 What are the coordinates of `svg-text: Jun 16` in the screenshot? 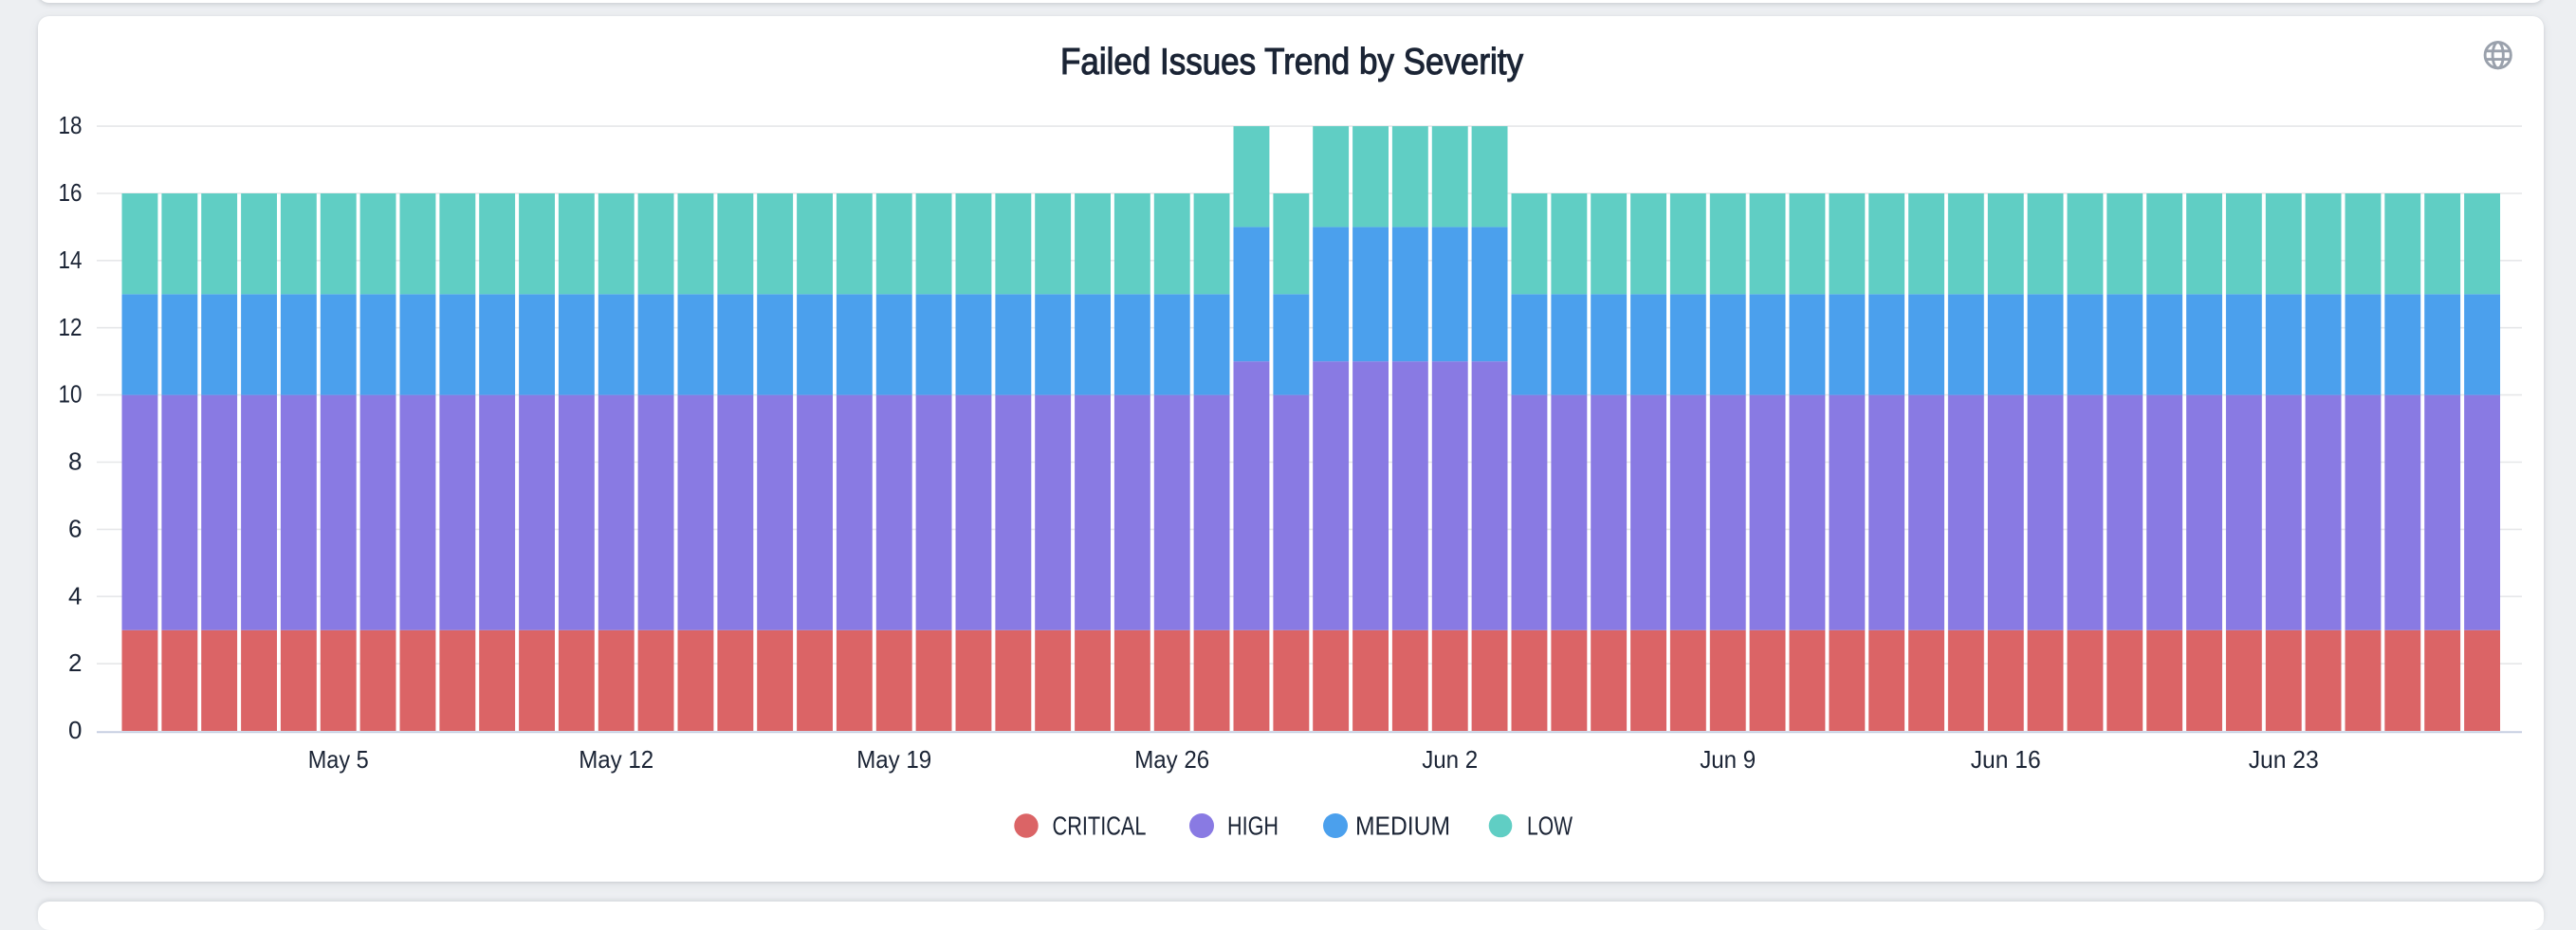 It's located at (2006, 760).